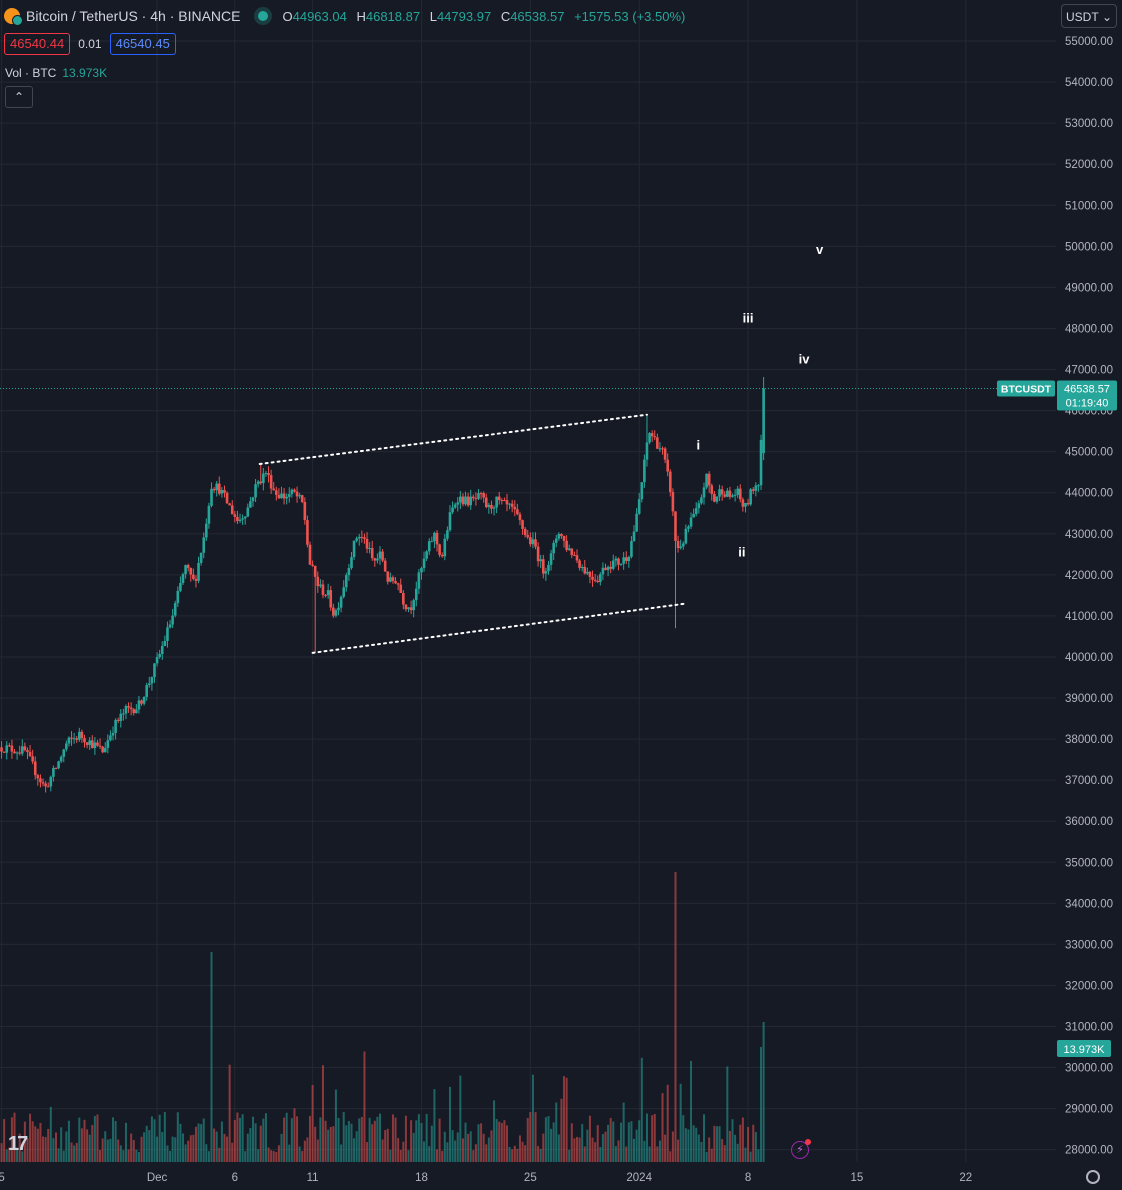 The height and width of the screenshot is (1190, 1122). What do you see at coordinates (19, 97) in the screenshot?
I see `collapse-legend-button: ⌃` at bounding box center [19, 97].